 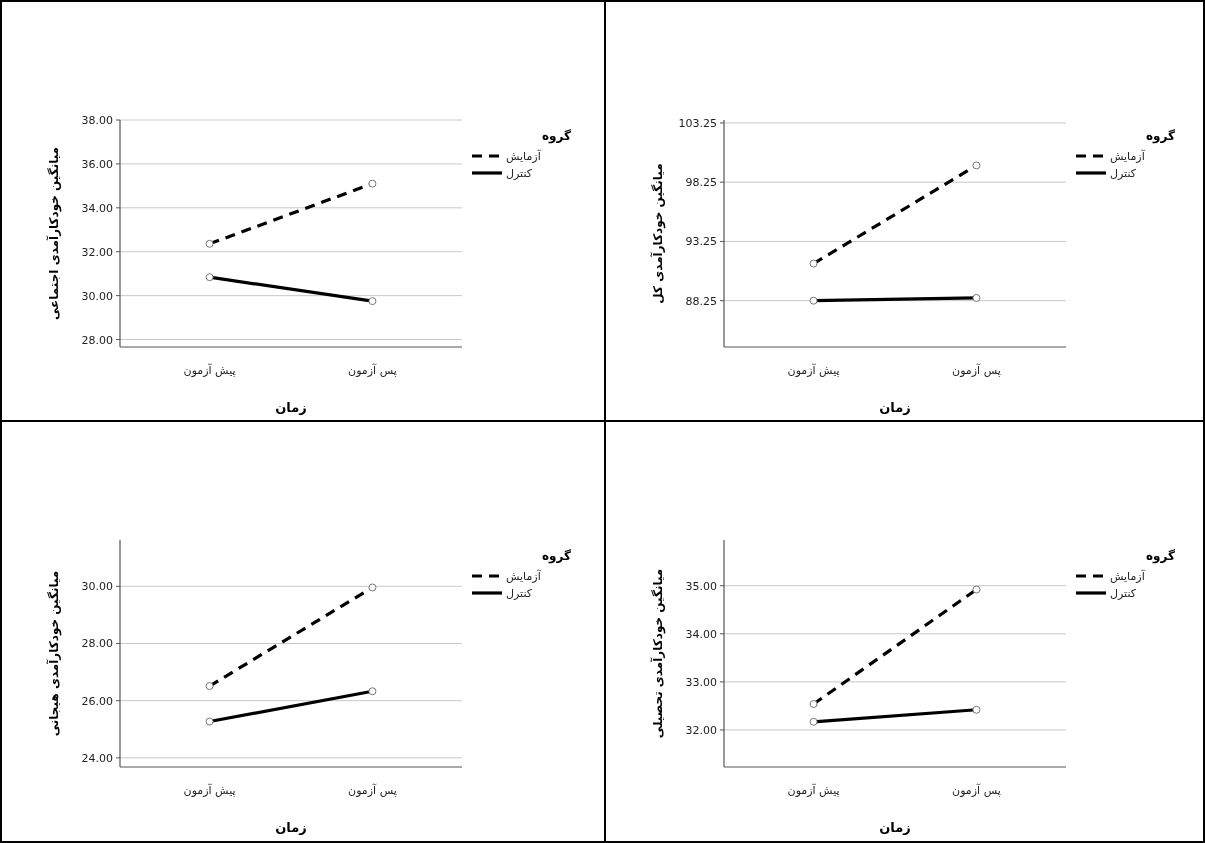 What do you see at coordinates (97, 164) in the screenshot?
I see `y-tick-label: 36.00` at bounding box center [97, 164].